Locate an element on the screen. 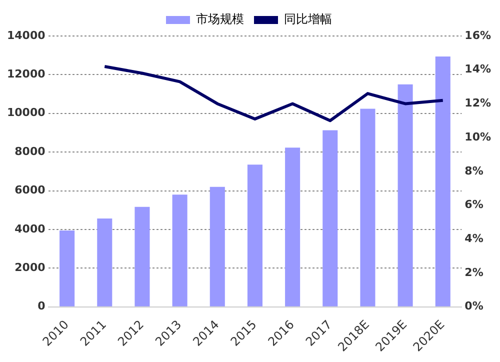  y2-tick-label: 0% is located at coordinates (474, 306).